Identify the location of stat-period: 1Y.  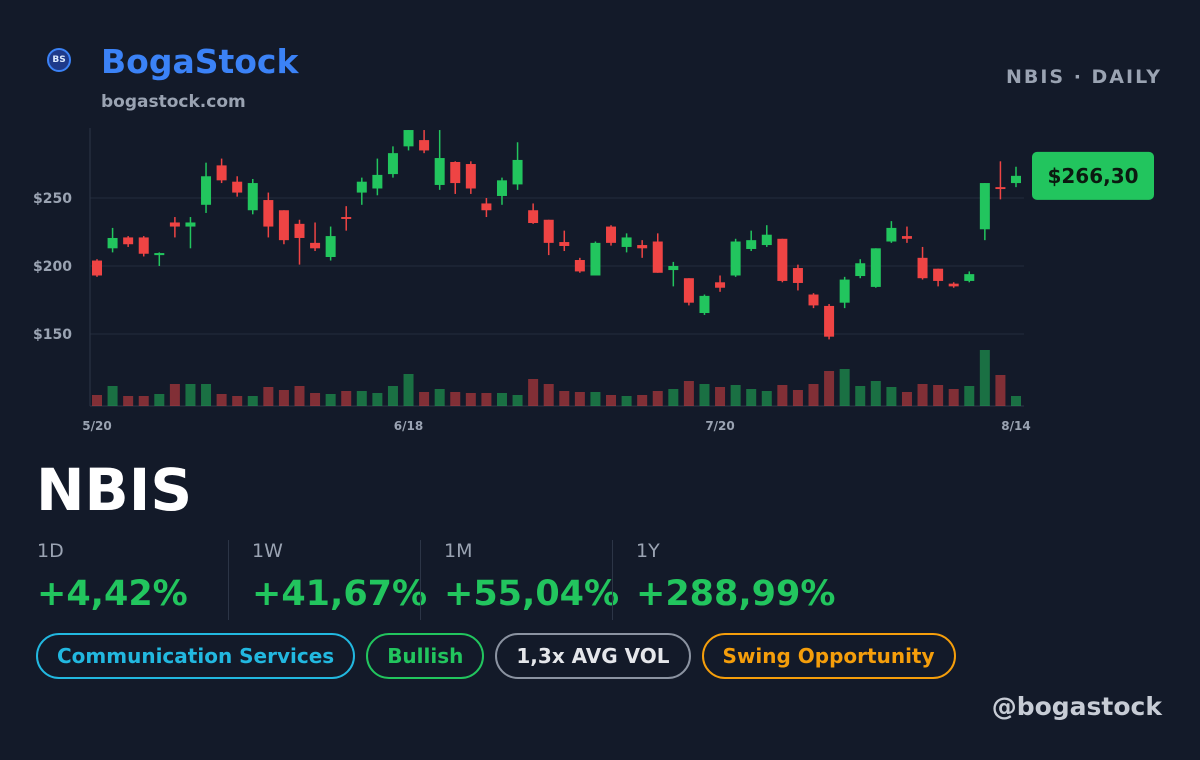
(648, 551).